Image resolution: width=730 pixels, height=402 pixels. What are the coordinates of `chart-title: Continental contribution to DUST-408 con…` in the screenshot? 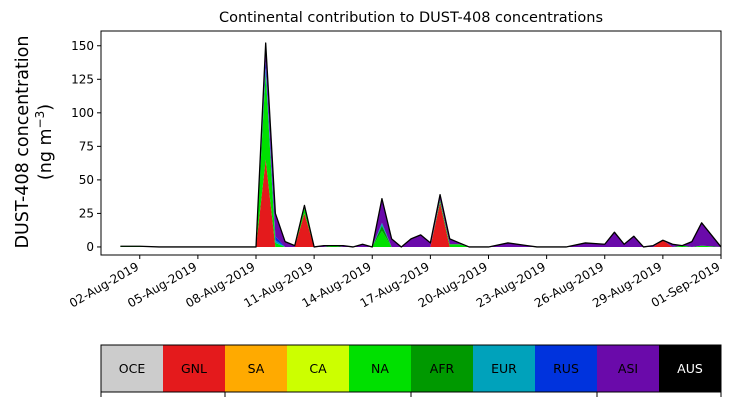 It's located at (411, 18).